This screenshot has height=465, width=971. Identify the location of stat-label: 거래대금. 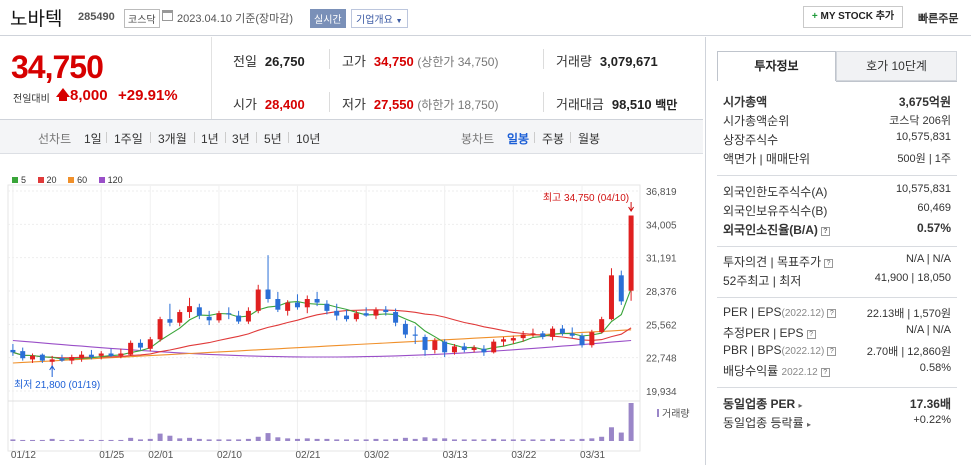
(580, 104).